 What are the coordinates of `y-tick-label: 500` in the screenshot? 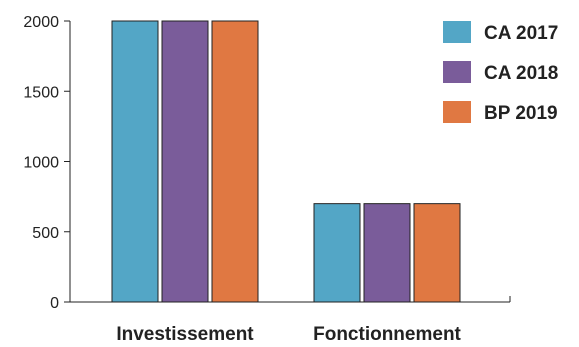 It's located at (45, 233).